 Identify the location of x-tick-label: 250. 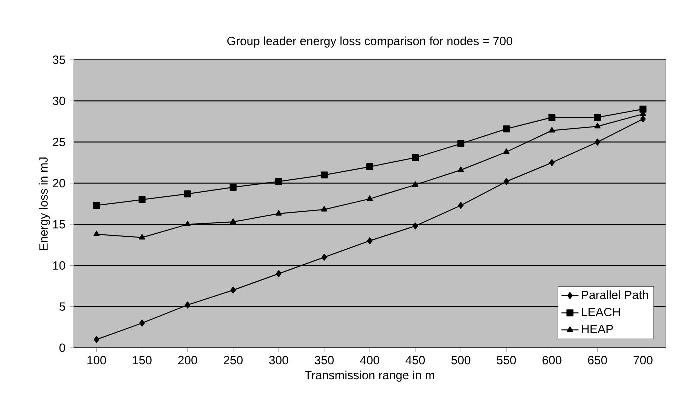
(233, 360).